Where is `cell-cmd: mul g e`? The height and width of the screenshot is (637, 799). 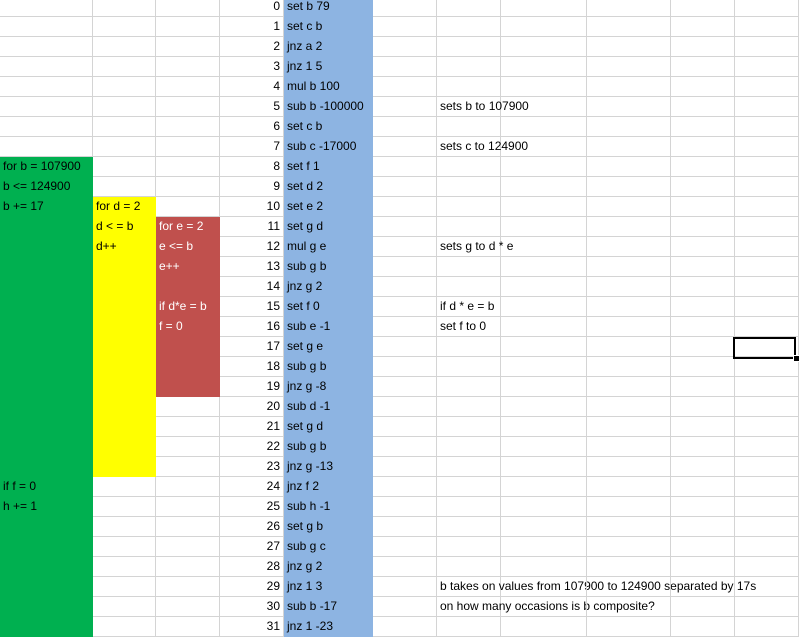 cell-cmd: mul g e is located at coordinates (328, 247).